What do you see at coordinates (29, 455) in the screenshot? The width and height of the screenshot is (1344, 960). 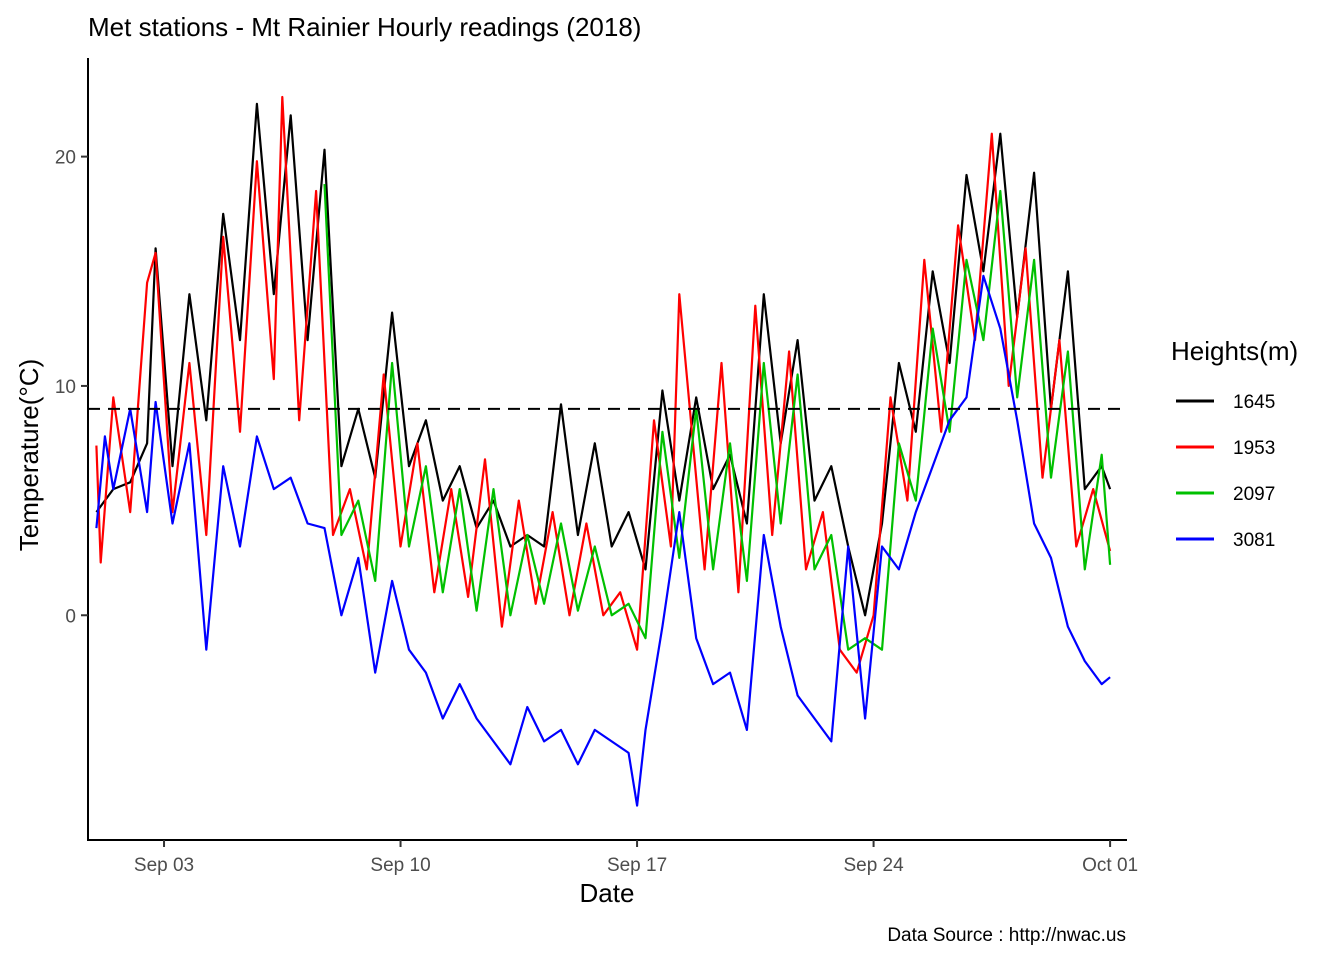 I see `y-axis-title: Temperature(°C)` at bounding box center [29, 455].